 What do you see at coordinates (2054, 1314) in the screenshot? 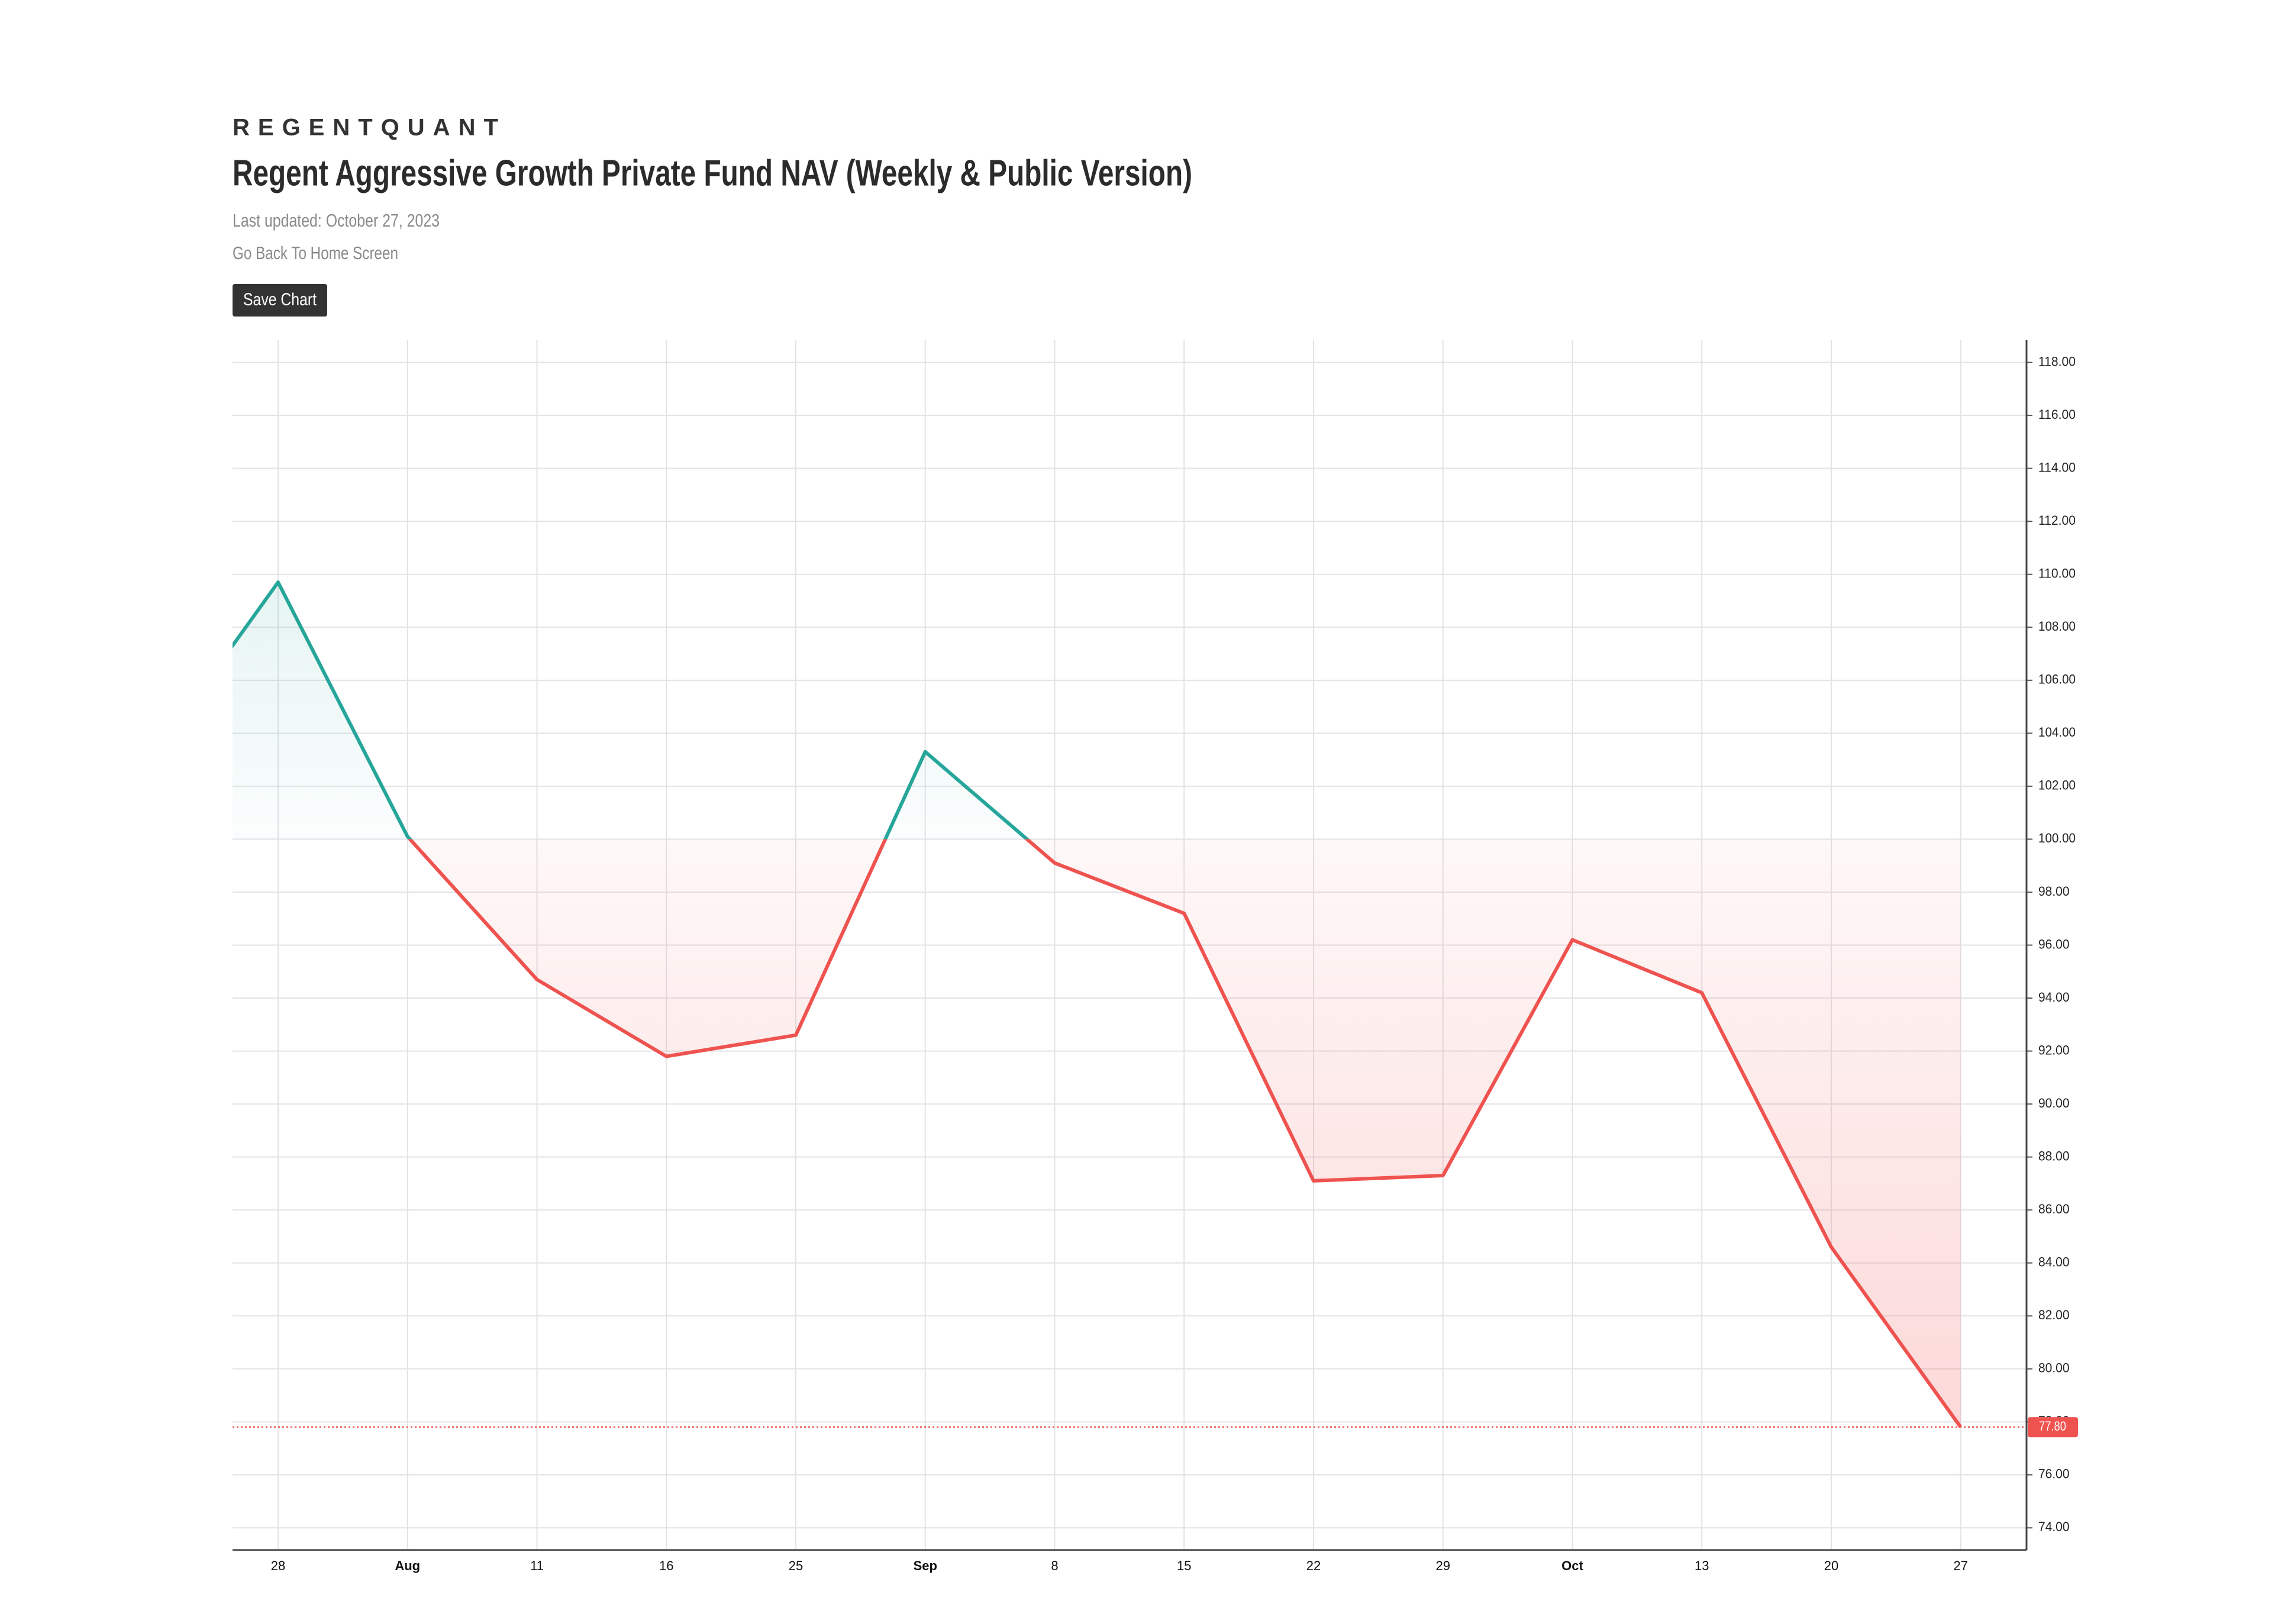
I see `y-tick-label: 82.00` at bounding box center [2054, 1314].